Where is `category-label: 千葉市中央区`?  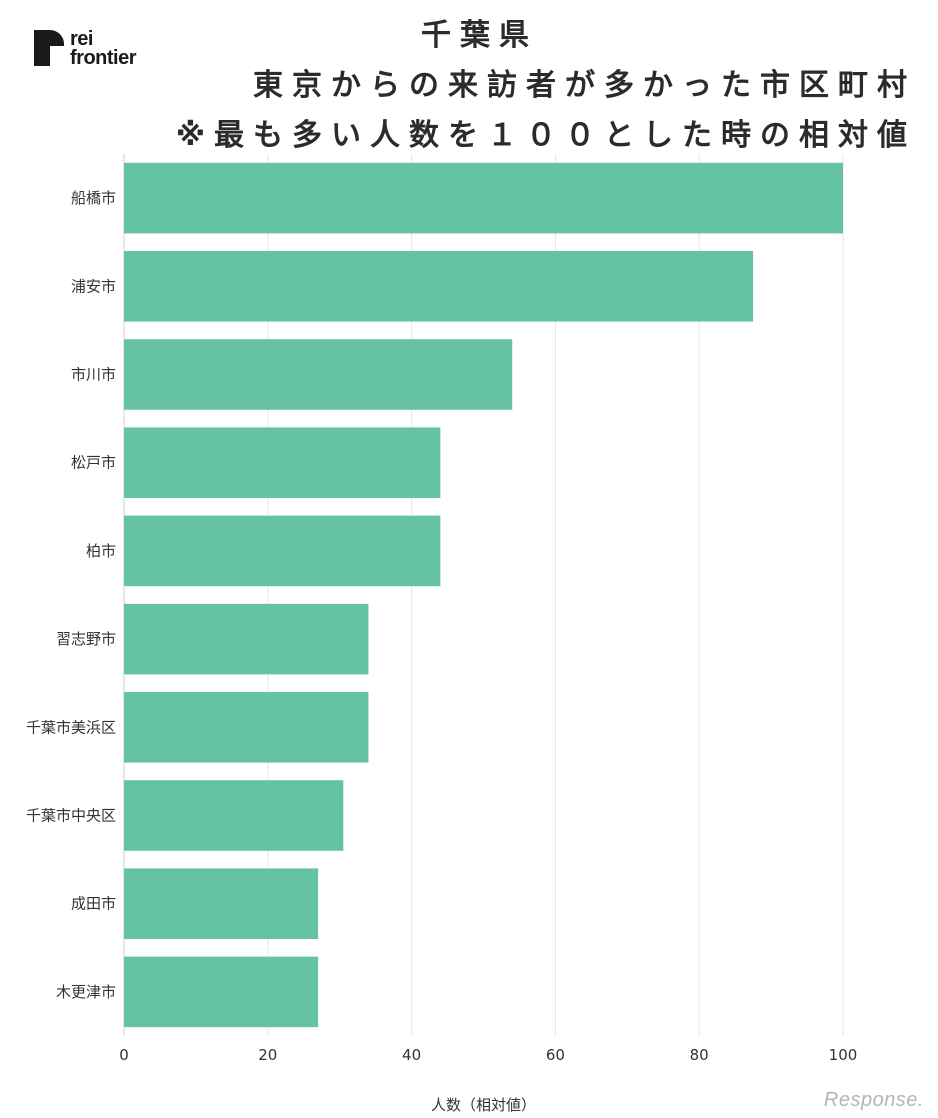 category-label: 千葉市中央区 is located at coordinates (71, 816).